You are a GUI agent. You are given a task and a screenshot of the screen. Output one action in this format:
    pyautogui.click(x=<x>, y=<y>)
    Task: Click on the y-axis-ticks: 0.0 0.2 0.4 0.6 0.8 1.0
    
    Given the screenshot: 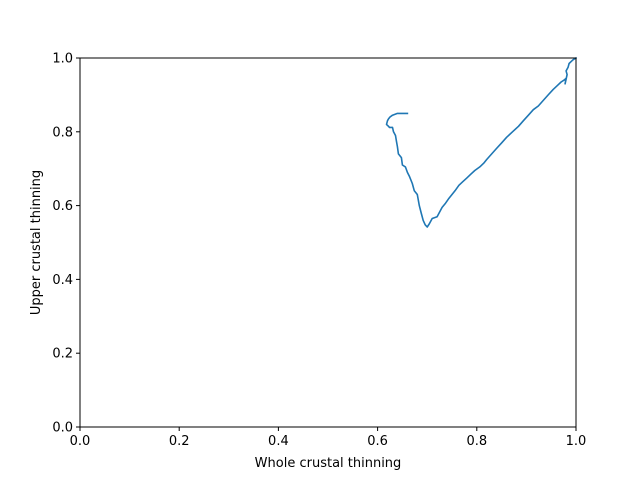 What is the action you would take?
    pyautogui.click(x=66, y=244)
    